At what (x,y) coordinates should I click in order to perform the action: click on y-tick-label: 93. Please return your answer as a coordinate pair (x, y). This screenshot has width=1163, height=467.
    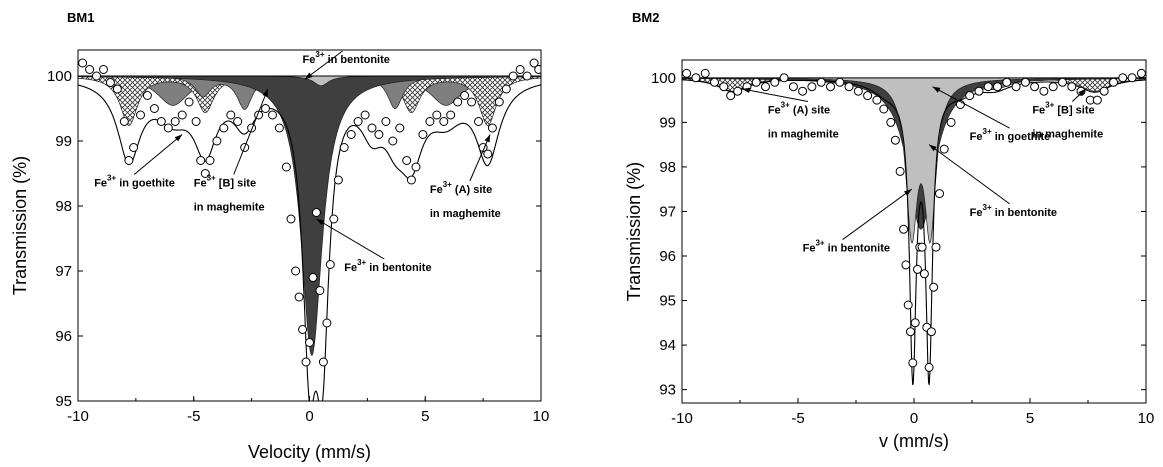
    Looking at the image, I should click on (667, 390).